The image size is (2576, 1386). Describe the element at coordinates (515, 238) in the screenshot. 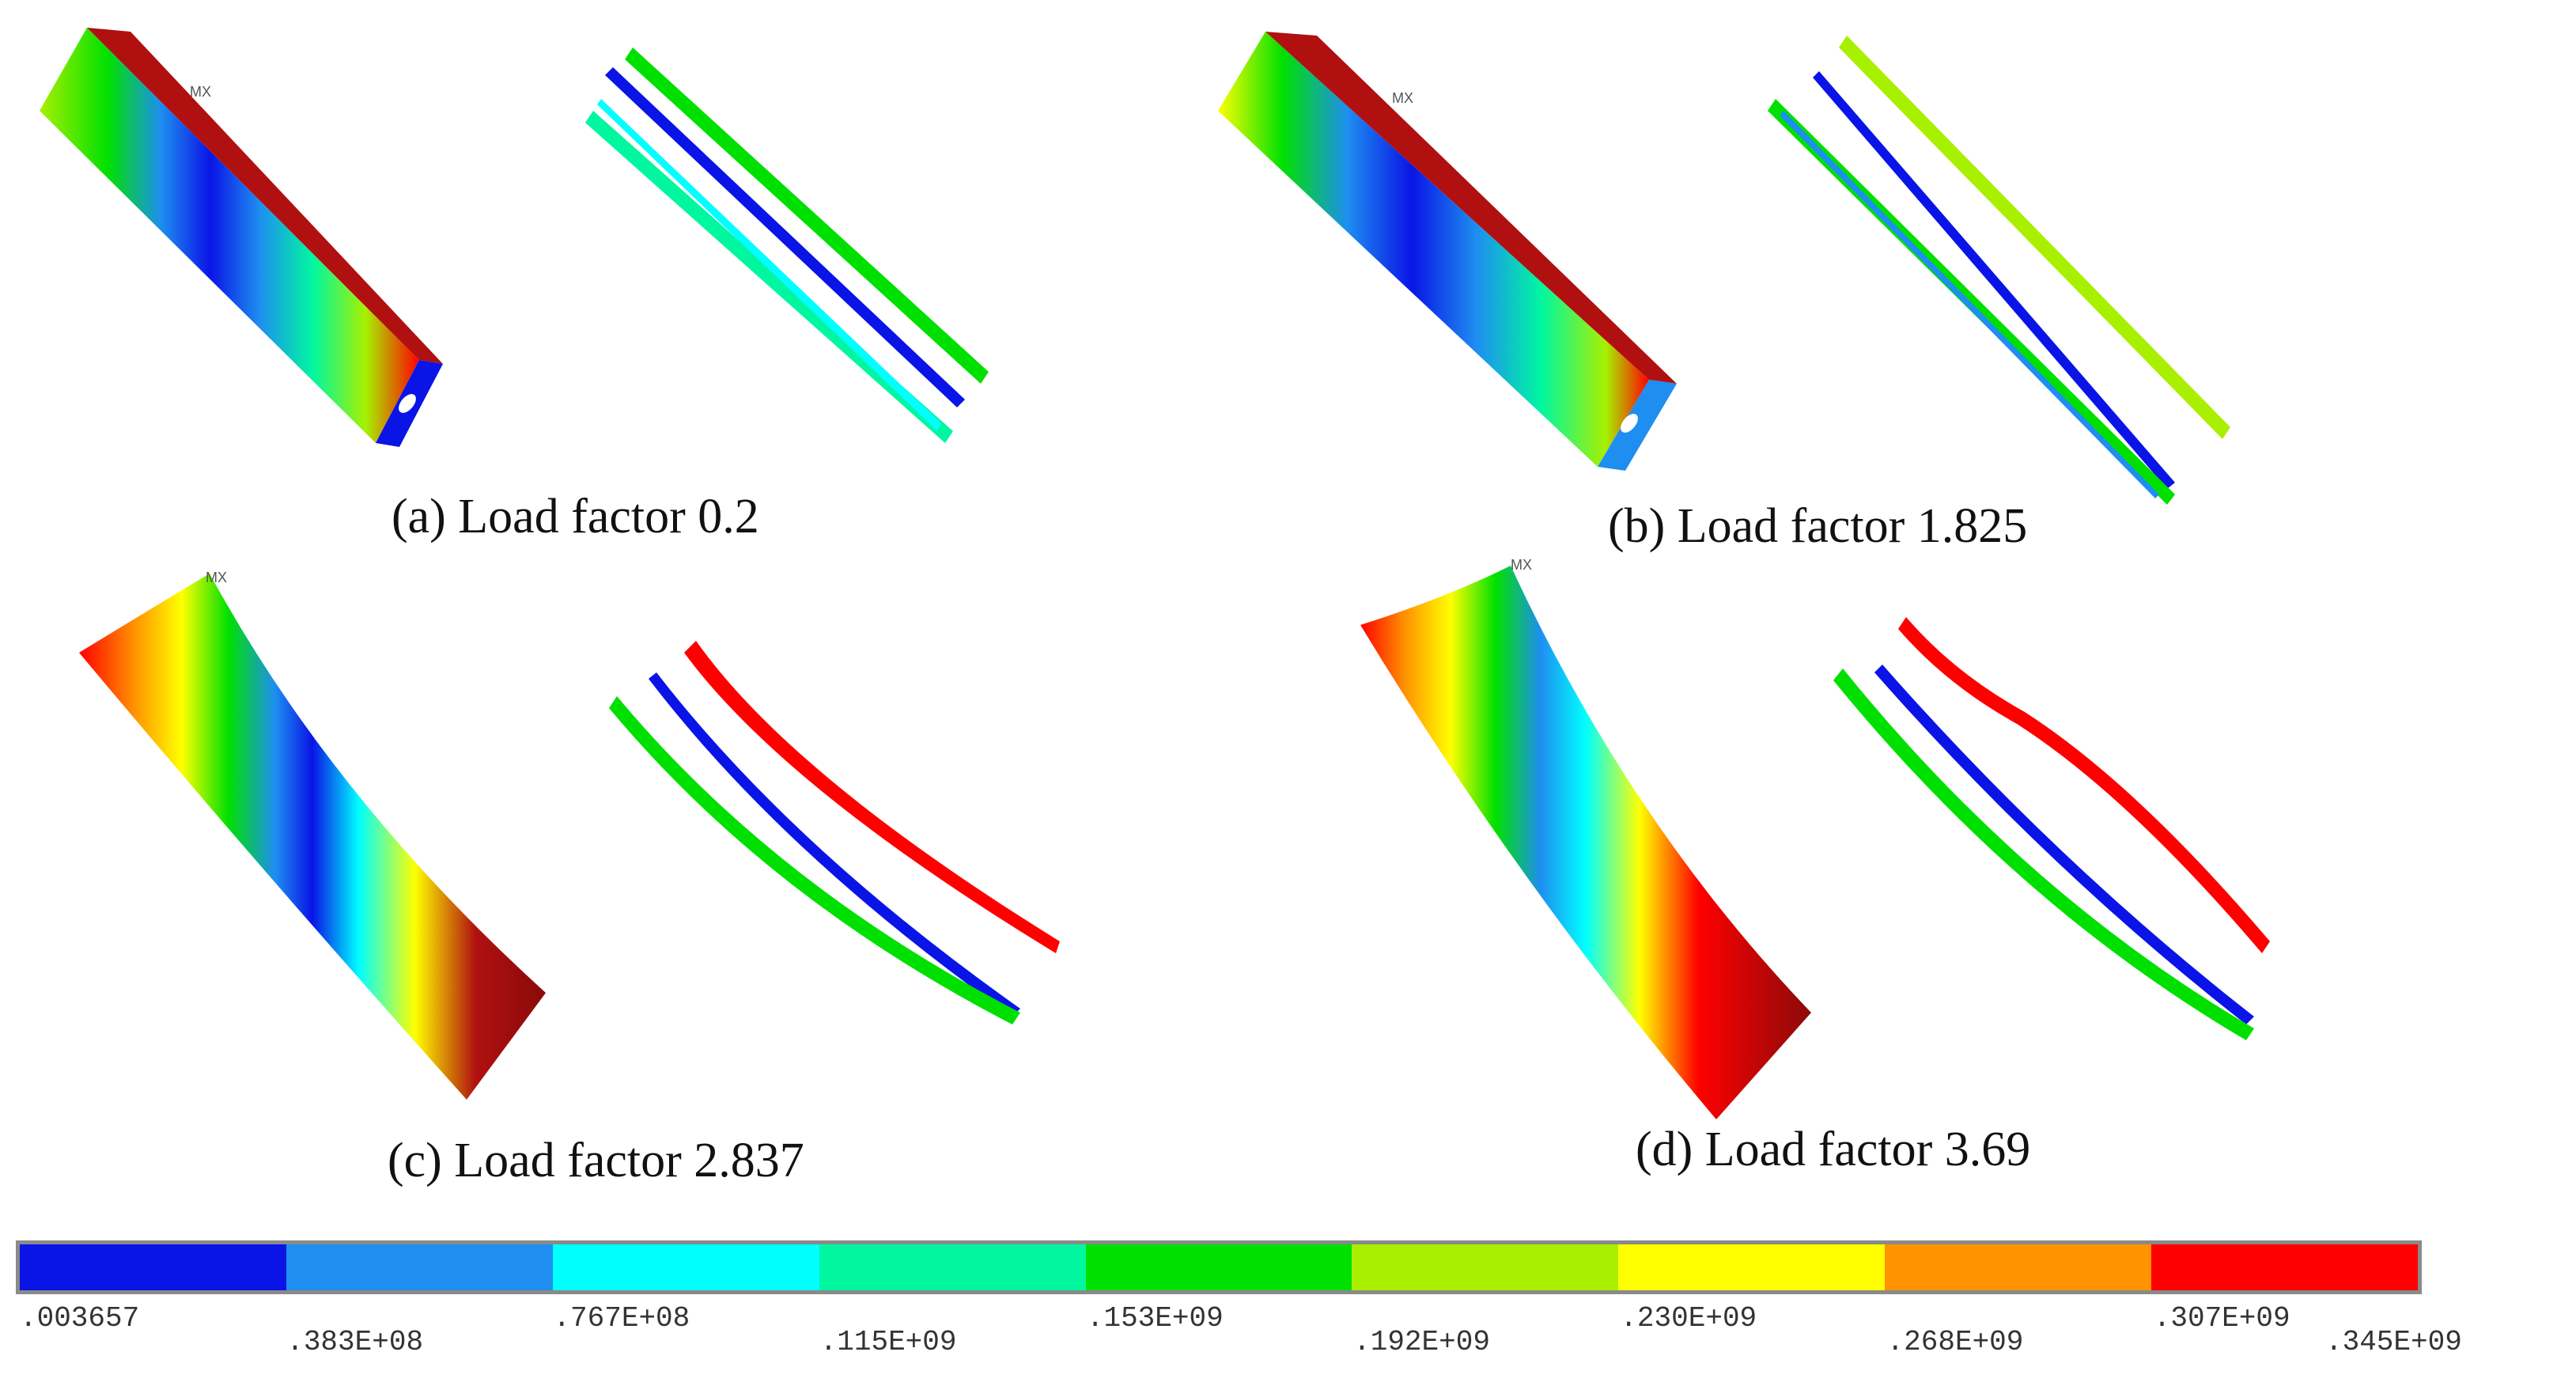

I see `panel-a-model: MX` at that location.